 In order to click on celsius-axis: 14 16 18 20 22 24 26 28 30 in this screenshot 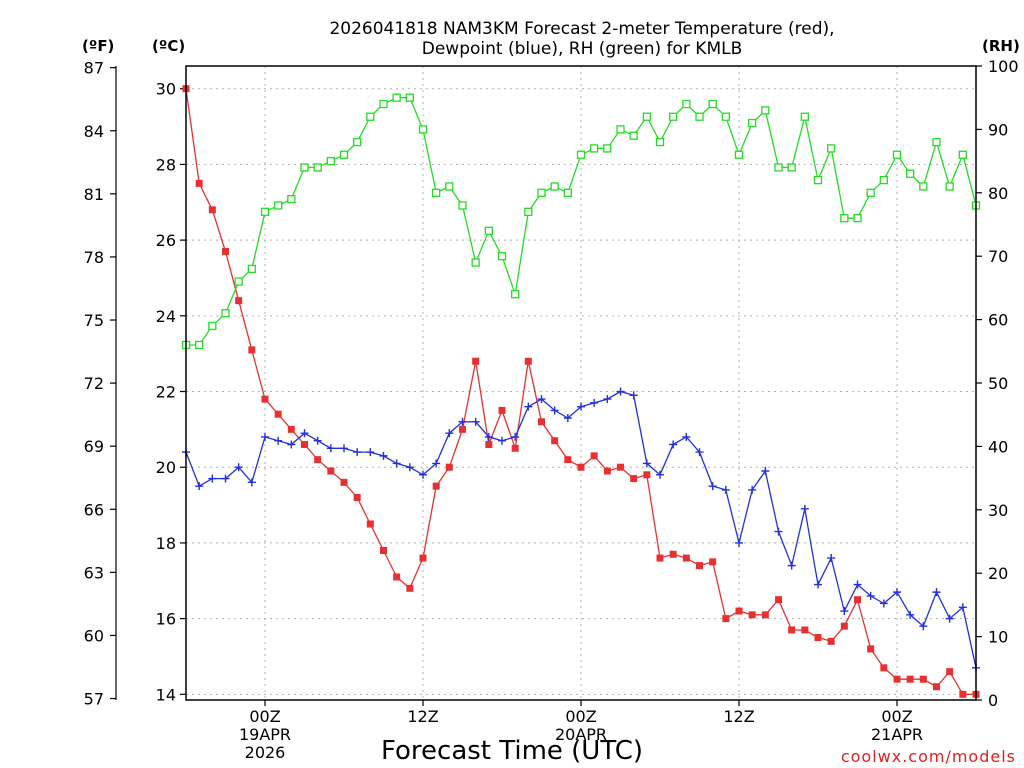, I will do `click(171, 392)`.